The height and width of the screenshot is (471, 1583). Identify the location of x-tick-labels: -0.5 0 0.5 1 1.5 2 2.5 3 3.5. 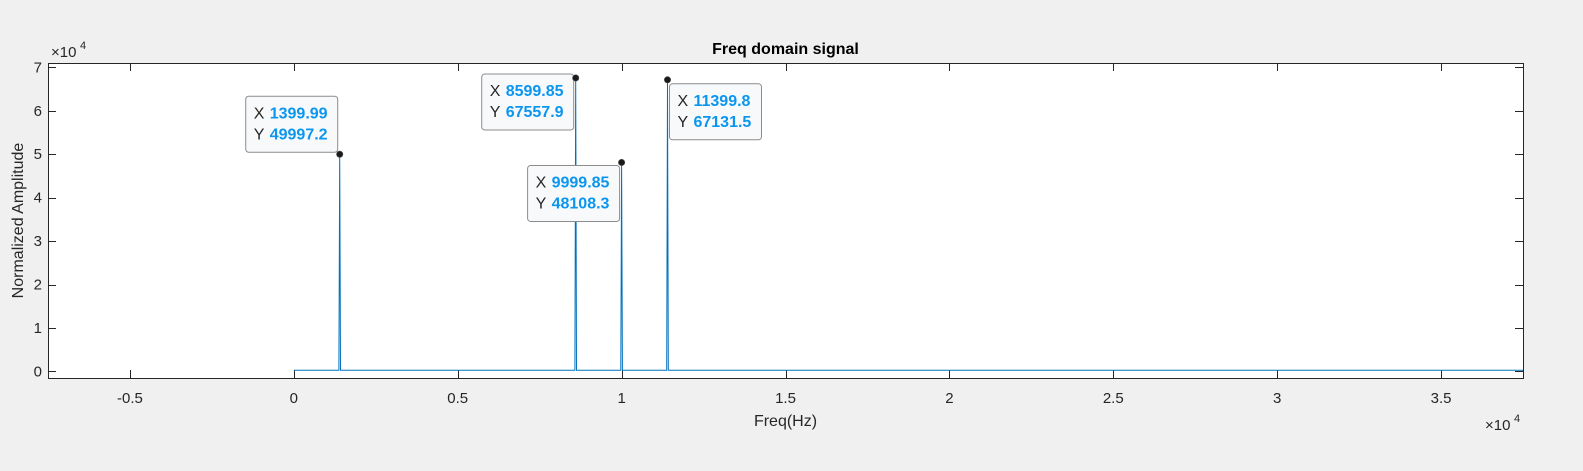
(784, 398).